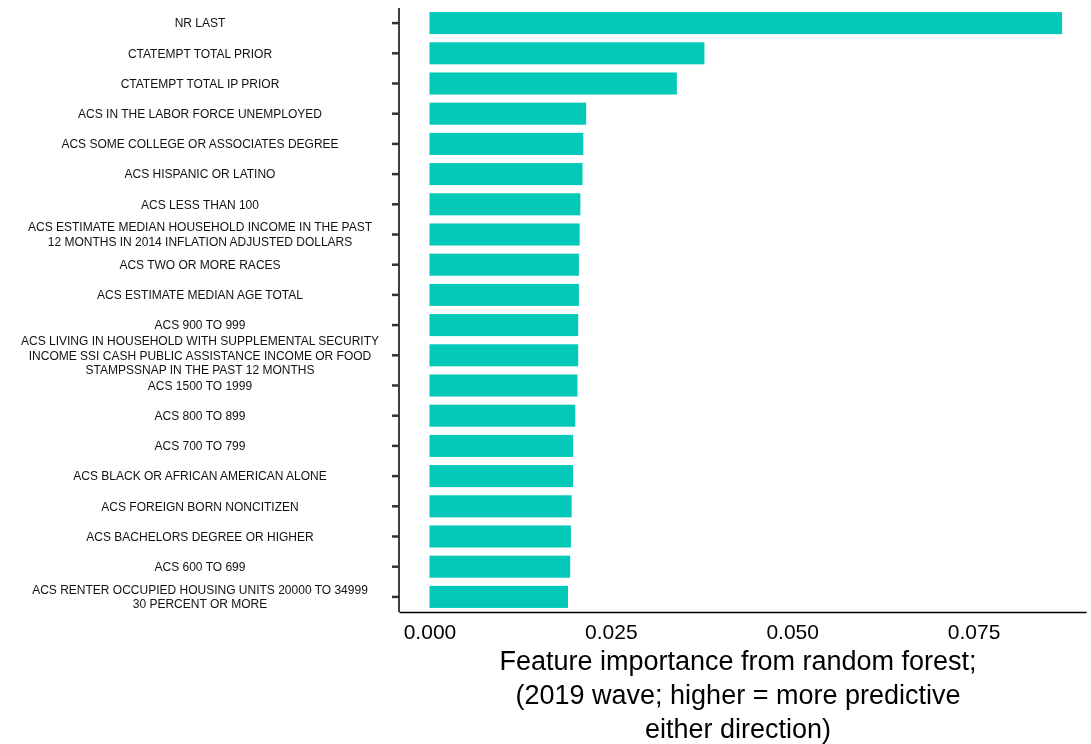  Describe the element at coordinates (200, 264) in the screenshot. I see `y-tick-label: ACS TWO OR MORE RACES` at that location.